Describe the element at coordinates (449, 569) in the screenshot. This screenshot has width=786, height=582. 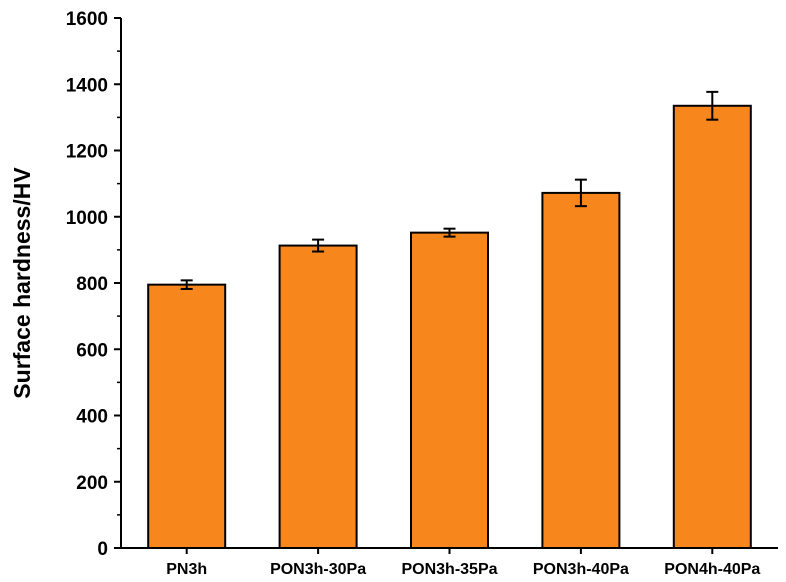
I see `x-tick-label-PON3h-35Pa: PON3h-35Pa` at that location.